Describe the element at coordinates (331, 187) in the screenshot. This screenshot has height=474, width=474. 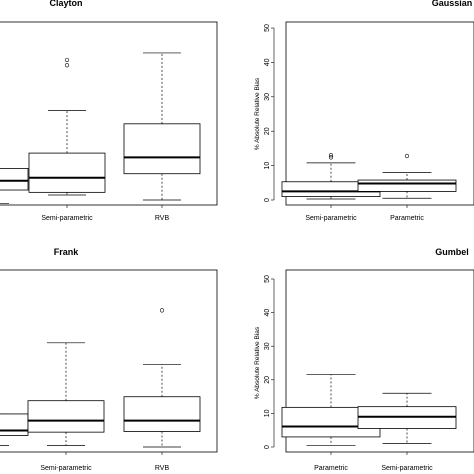
I see `box-1: Semi-parametric` at that location.